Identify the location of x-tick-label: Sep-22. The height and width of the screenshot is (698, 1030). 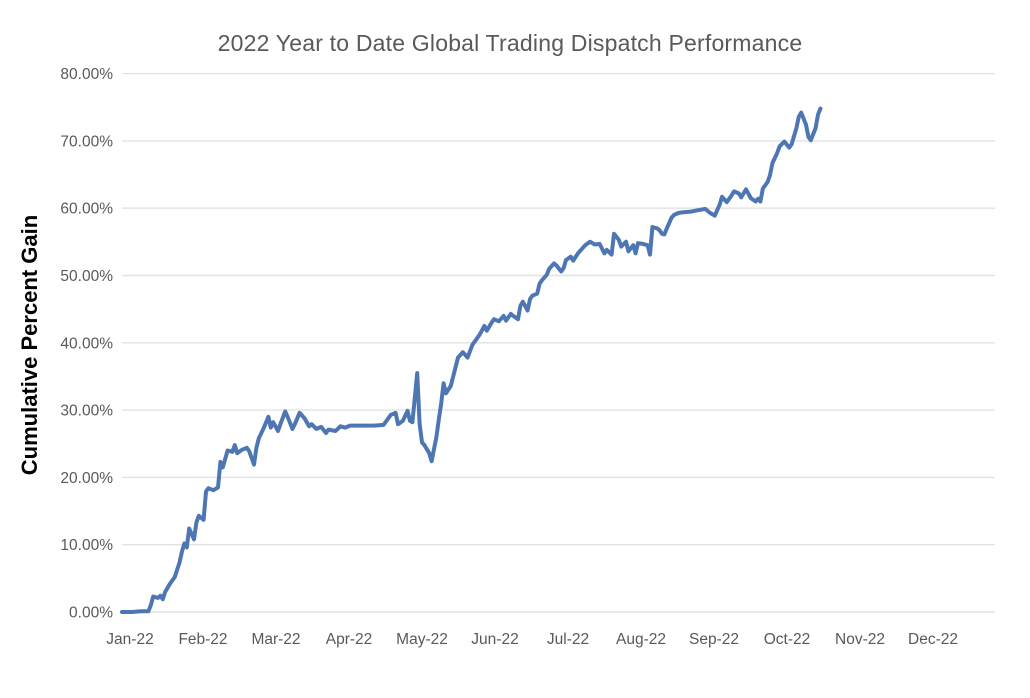
(714, 639).